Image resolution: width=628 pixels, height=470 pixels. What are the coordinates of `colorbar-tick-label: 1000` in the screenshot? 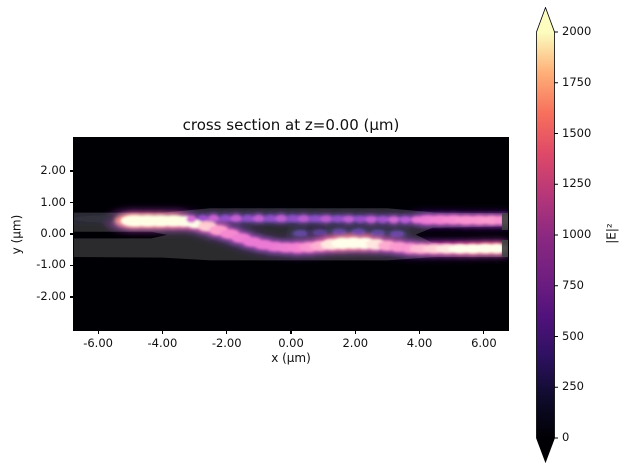 It's located at (577, 234).